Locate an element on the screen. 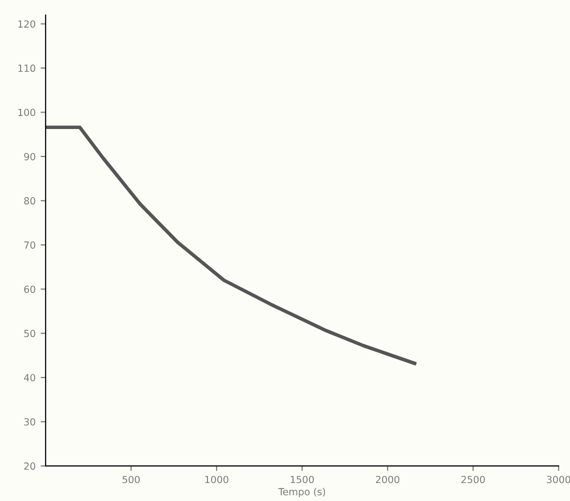 This screenshot has width=570, height=501. y-tick-label: 70 is located at coordinates (30, 245).